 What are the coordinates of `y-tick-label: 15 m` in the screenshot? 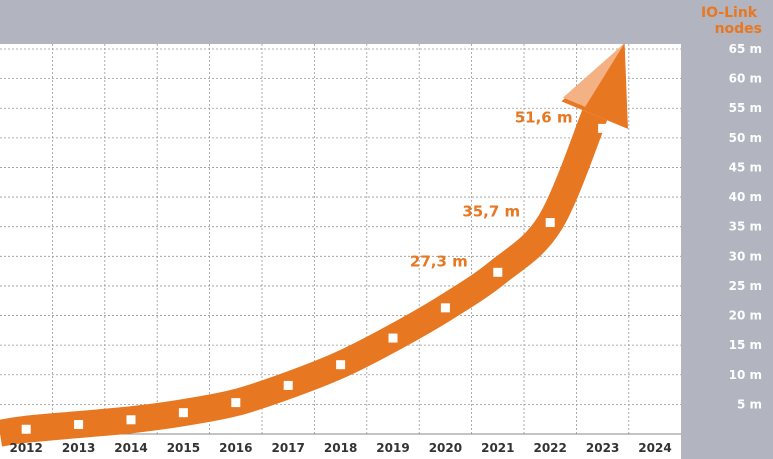 It's located at (745, 345).